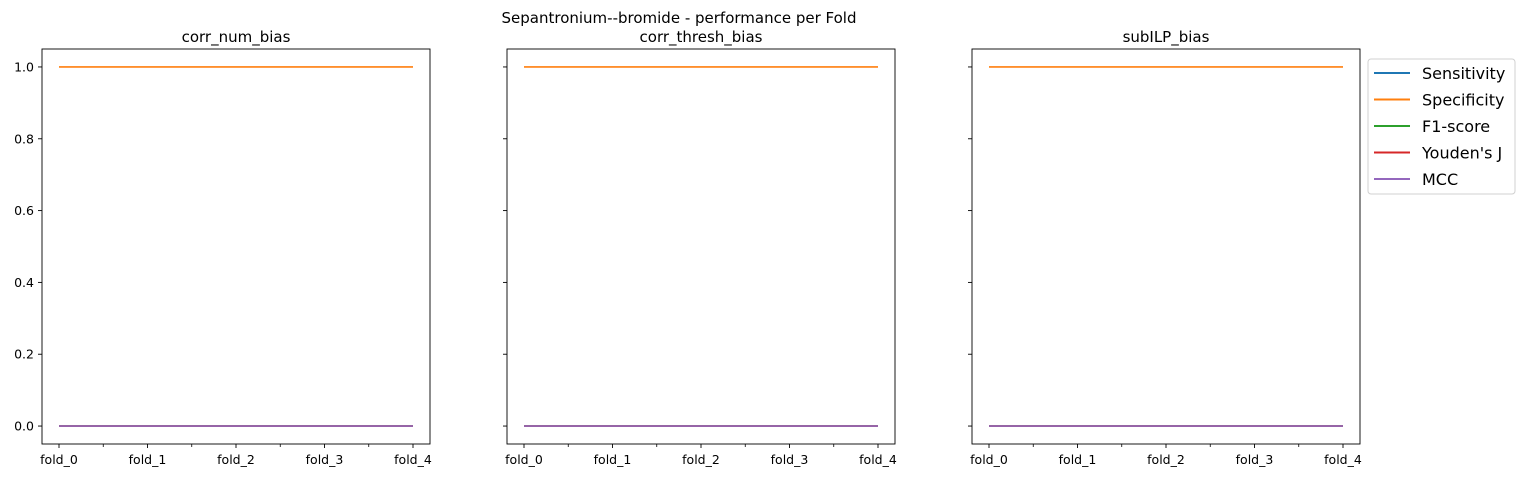  I want to click on legend-entry-label: MCC, so click(1440, 179).